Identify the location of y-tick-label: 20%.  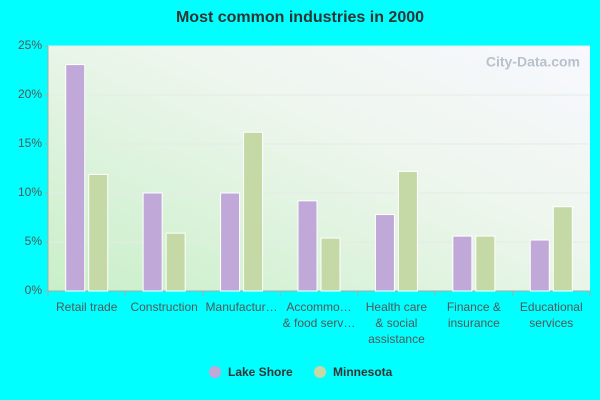
(30, 94).